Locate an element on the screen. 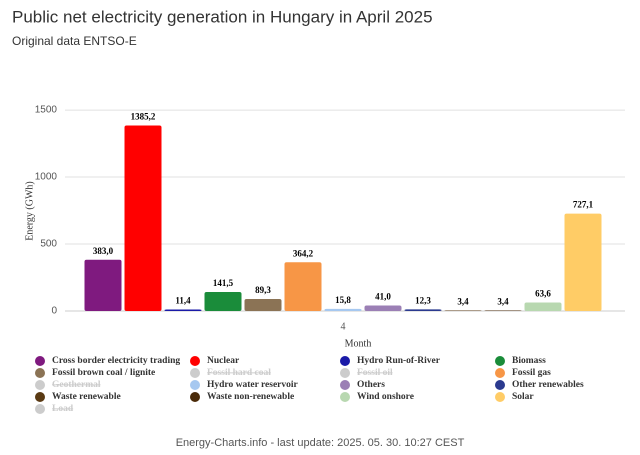 This screenshot has height=455, width=640. data-label: 1385,2 is located at coordinates (143, 117).